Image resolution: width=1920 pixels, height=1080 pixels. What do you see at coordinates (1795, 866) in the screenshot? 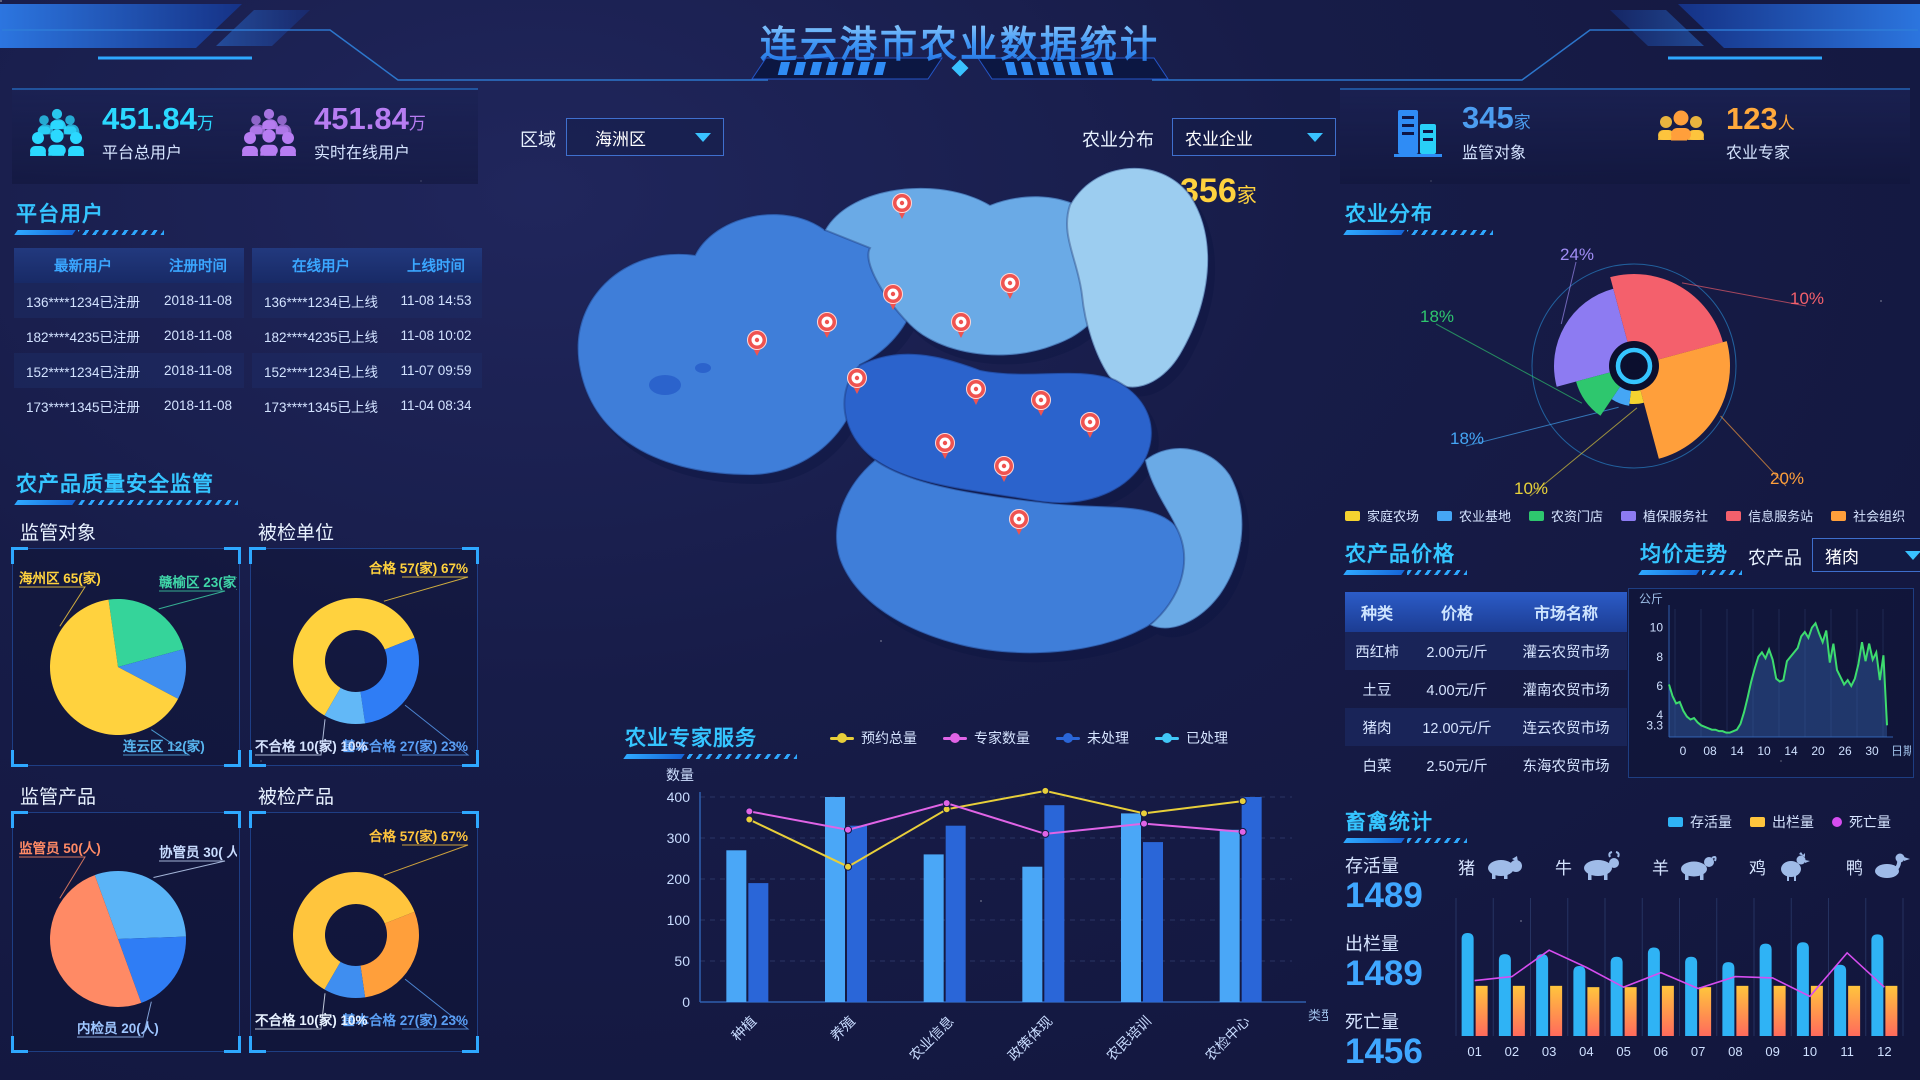
I see `鸡-icon` at bounding box center [1795, 866].